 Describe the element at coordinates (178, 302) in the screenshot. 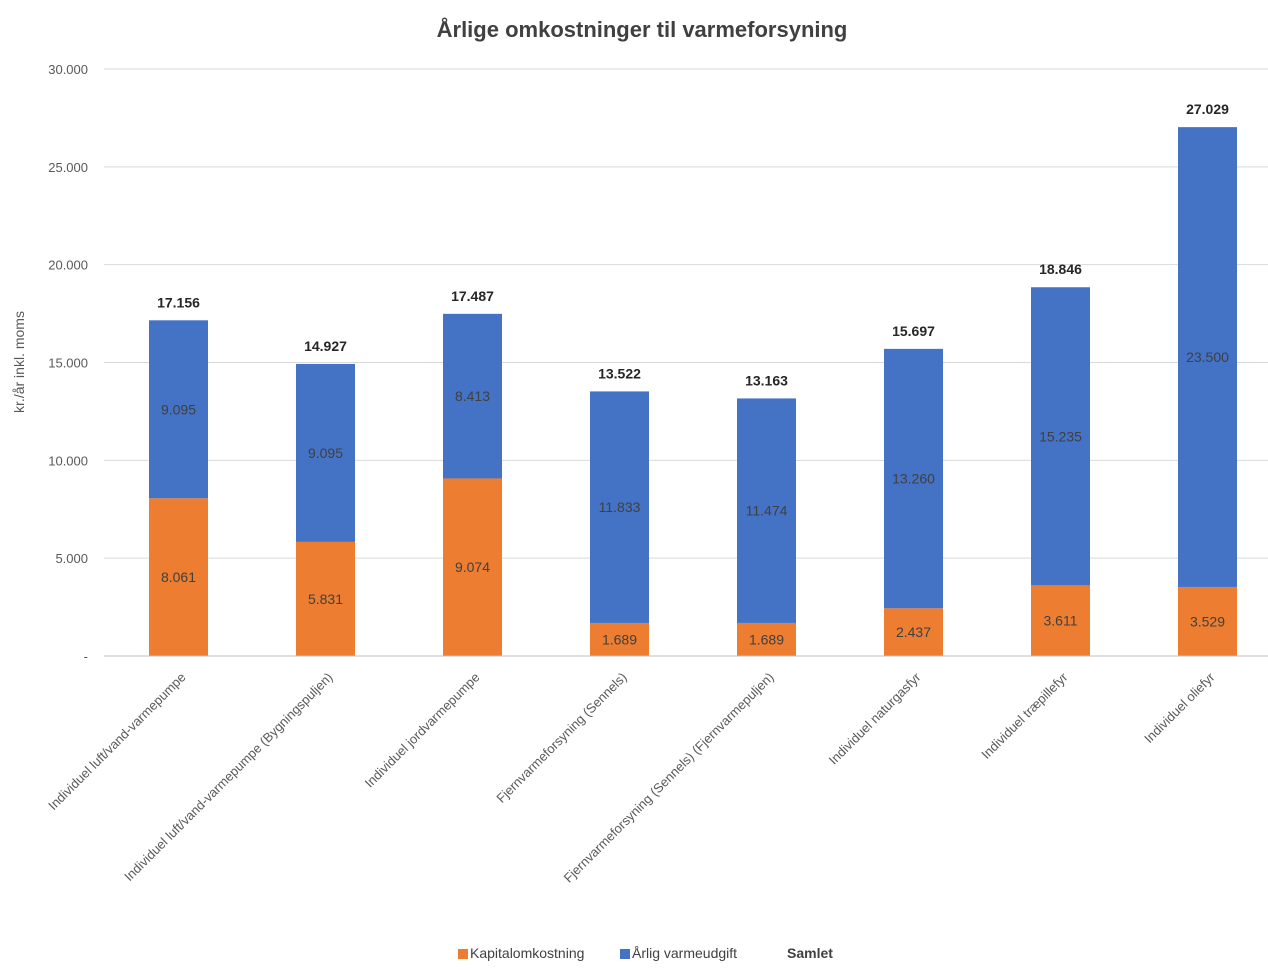

I see `total-label: 17.156` at that location.